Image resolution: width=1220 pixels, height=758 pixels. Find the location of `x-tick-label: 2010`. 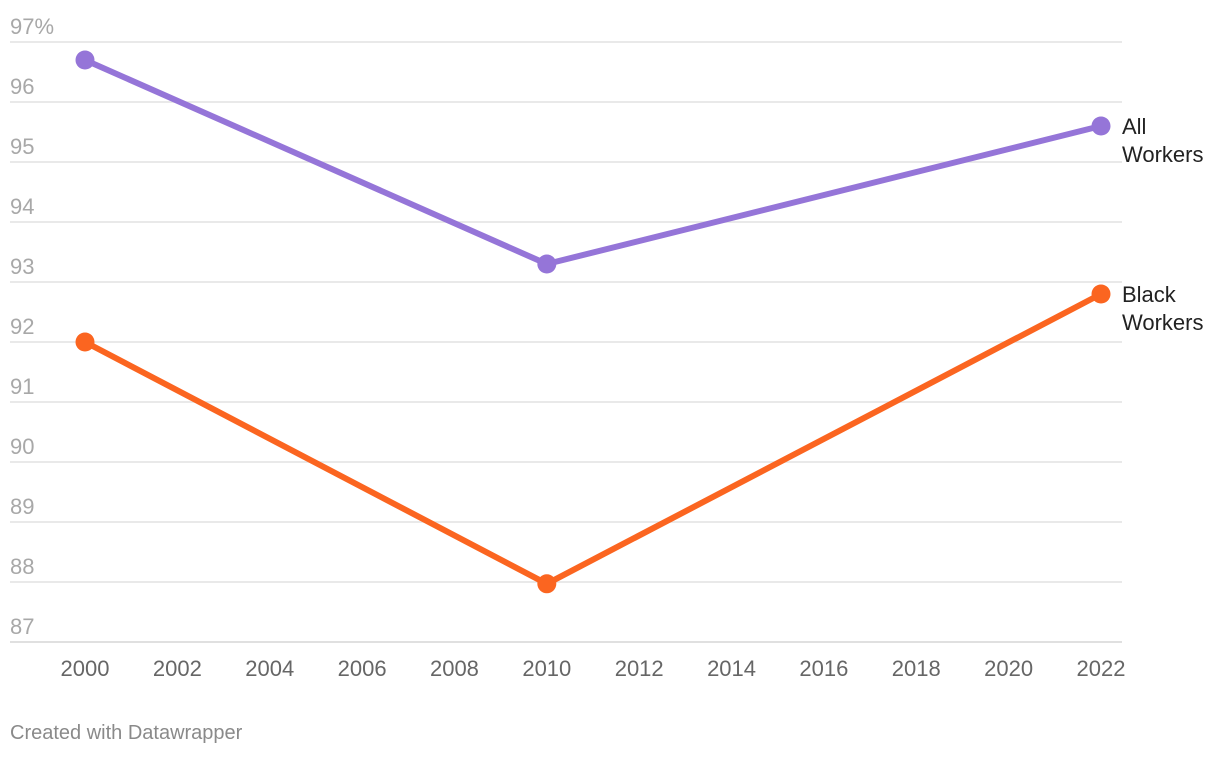

x-tick-label: 2010 is located at coordinates (546, 668).